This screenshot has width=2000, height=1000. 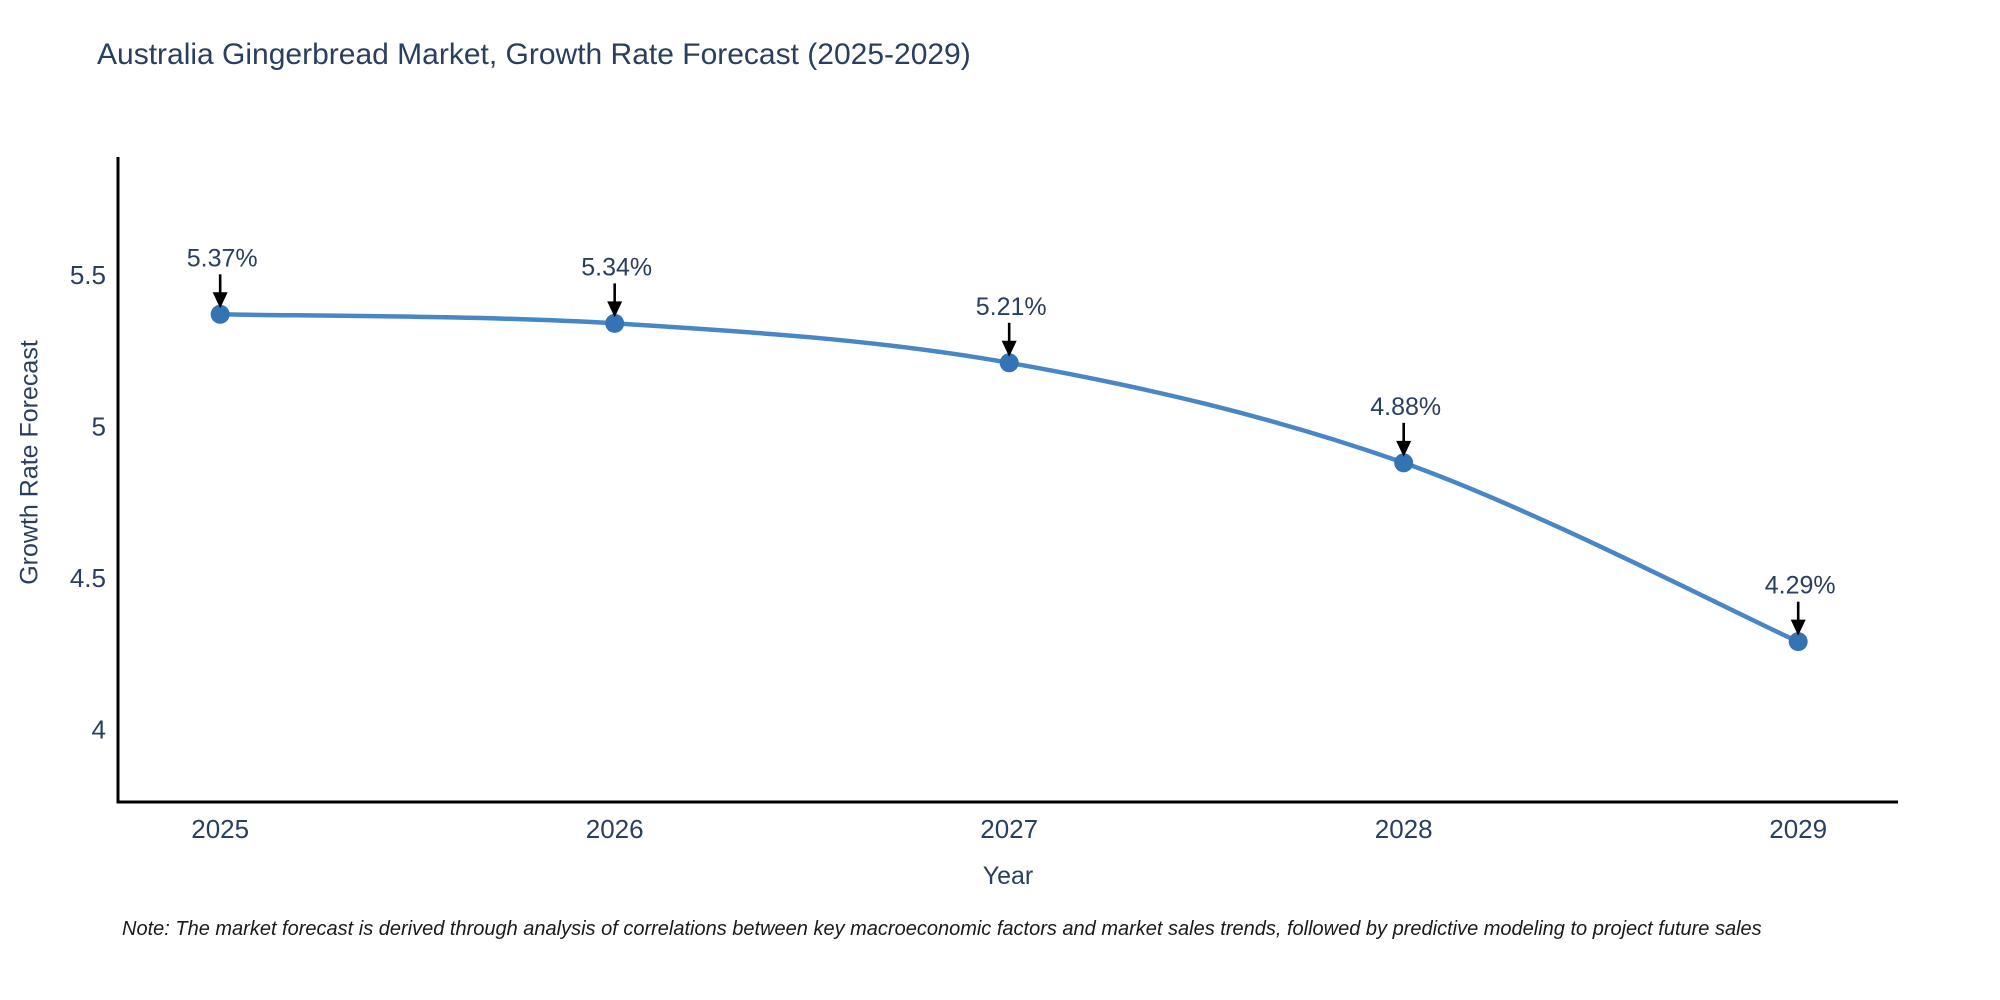 I want to click on annotation-label: 4.88%, so click(x=1405, y=407).